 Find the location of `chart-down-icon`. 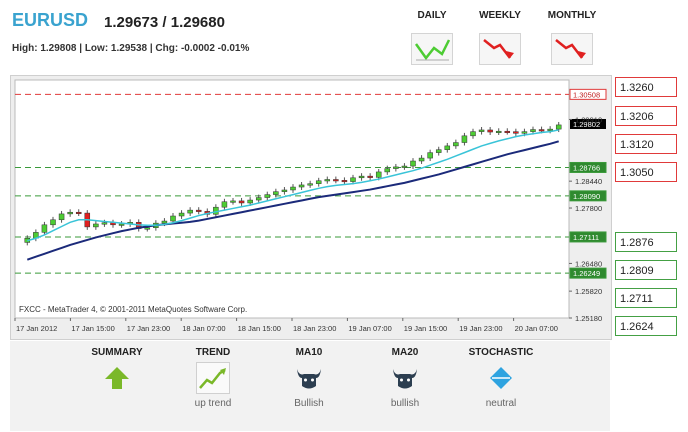

chart-down-icon is located at coordinates (572, 49).